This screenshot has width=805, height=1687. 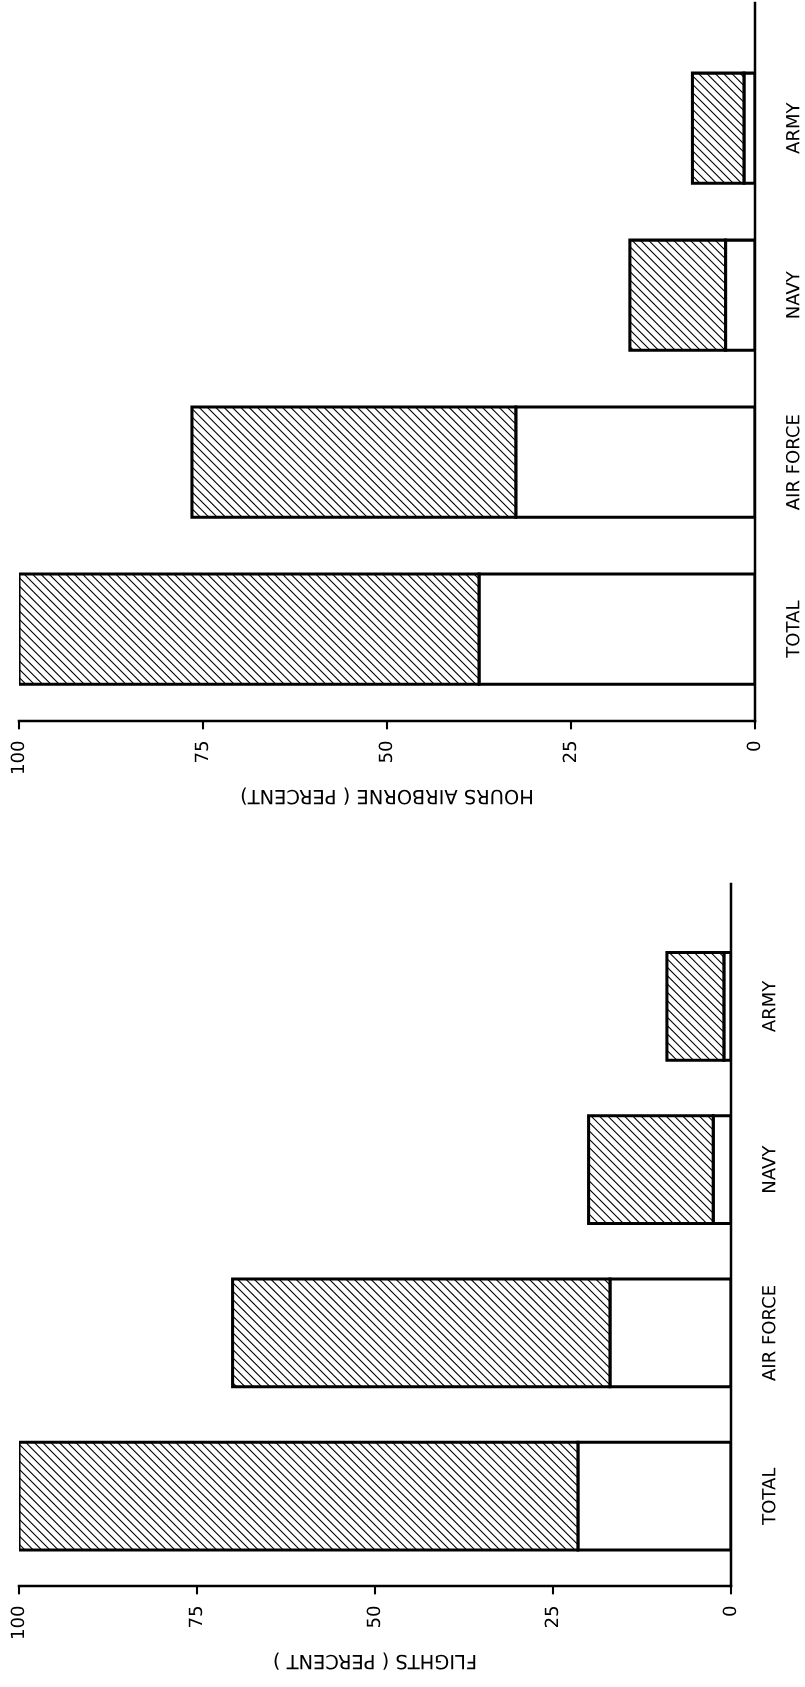 What do you see at coordinates (386, 796) in the screenshot?
I see `x-axis-title: HOURS AIRBORNE ( PERCENT)` at bounding box center [386, 796].